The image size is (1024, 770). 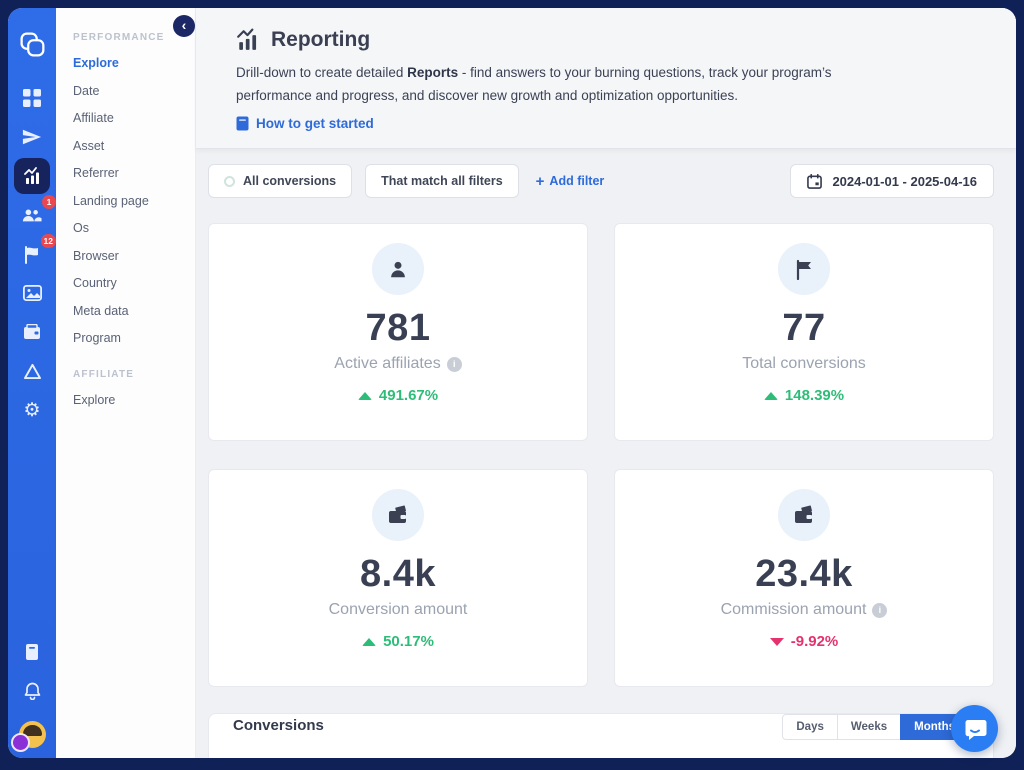 What do you see at coordinates (776, 641) in the screenshot?
I see `trend-down-icon` at bounding box center [776, 641].